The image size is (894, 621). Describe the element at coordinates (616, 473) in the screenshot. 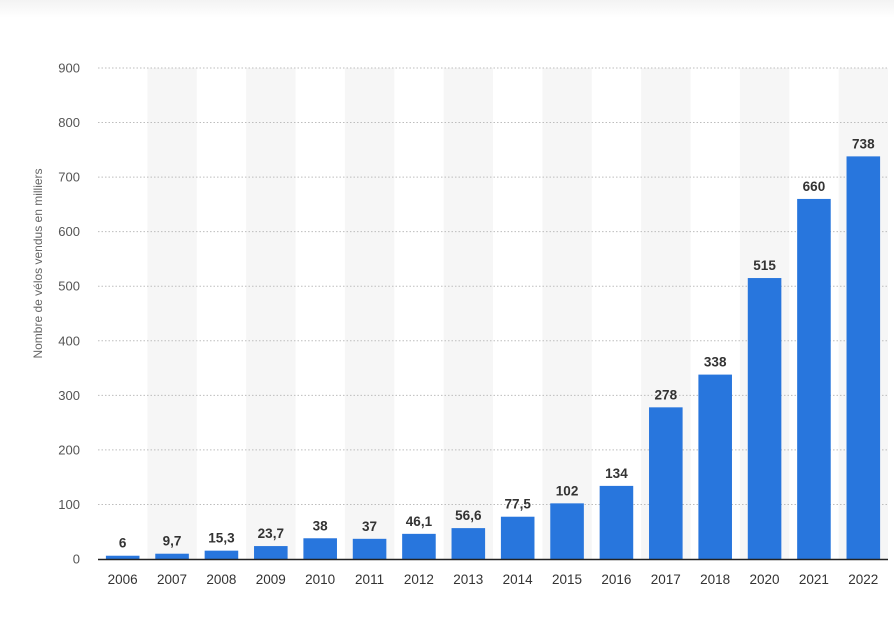

I see `value-label: 134` at that location.